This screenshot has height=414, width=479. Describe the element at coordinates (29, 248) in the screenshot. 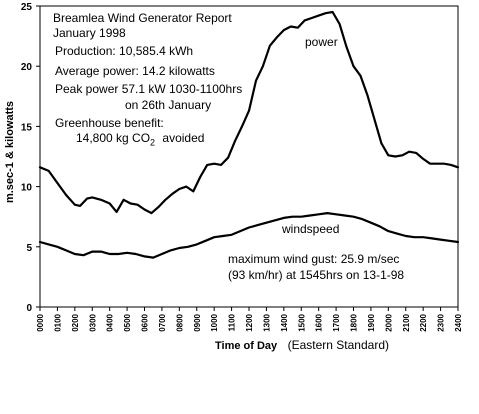

I see `y-tick-label: 5` at that location.